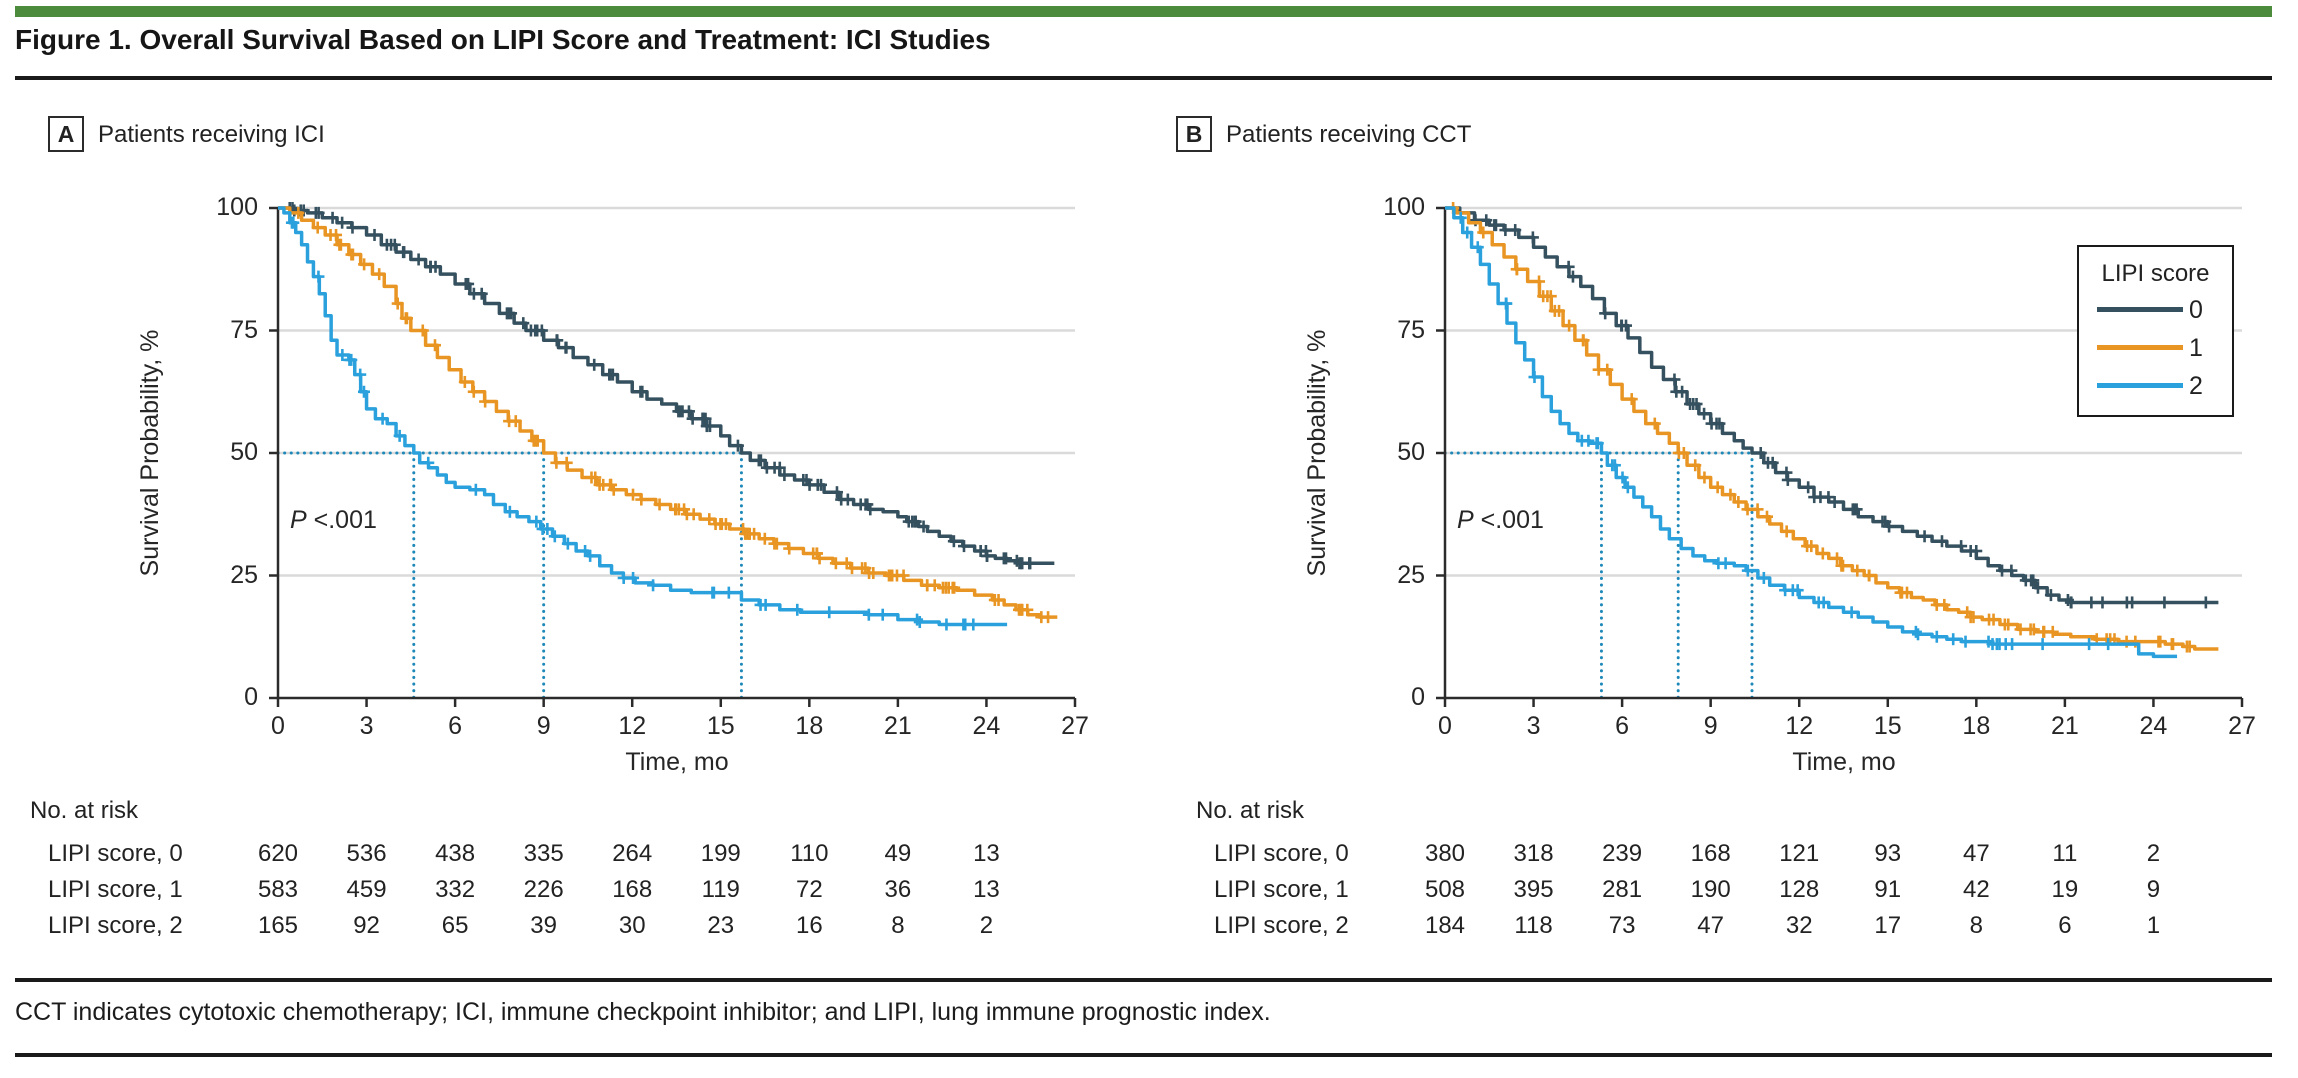  Describe the element at coordinates (84, 810) in the screenshot. I see `panel-a-risk-heading: No. at risk` at that location.